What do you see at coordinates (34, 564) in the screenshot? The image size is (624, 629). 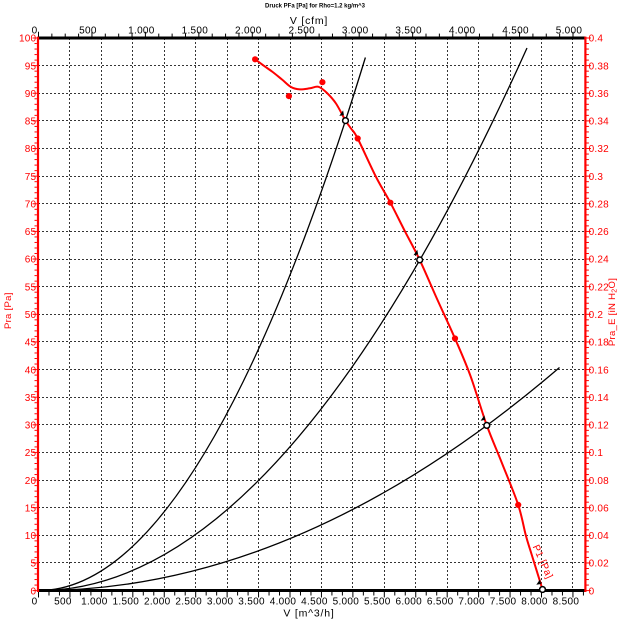 I see `svg-text: 5` at bounding box center [34, 564].